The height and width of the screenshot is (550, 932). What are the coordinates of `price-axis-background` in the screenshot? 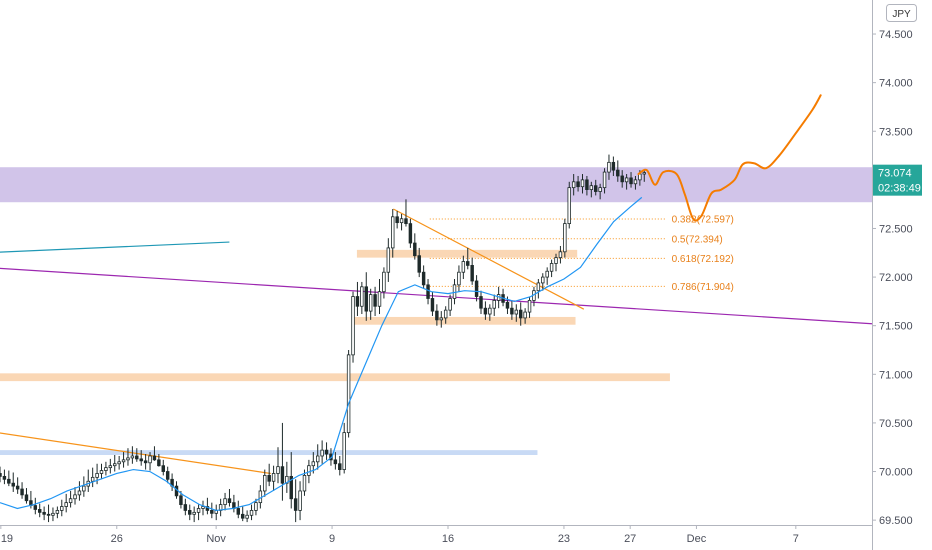 It's located at (902, 275).